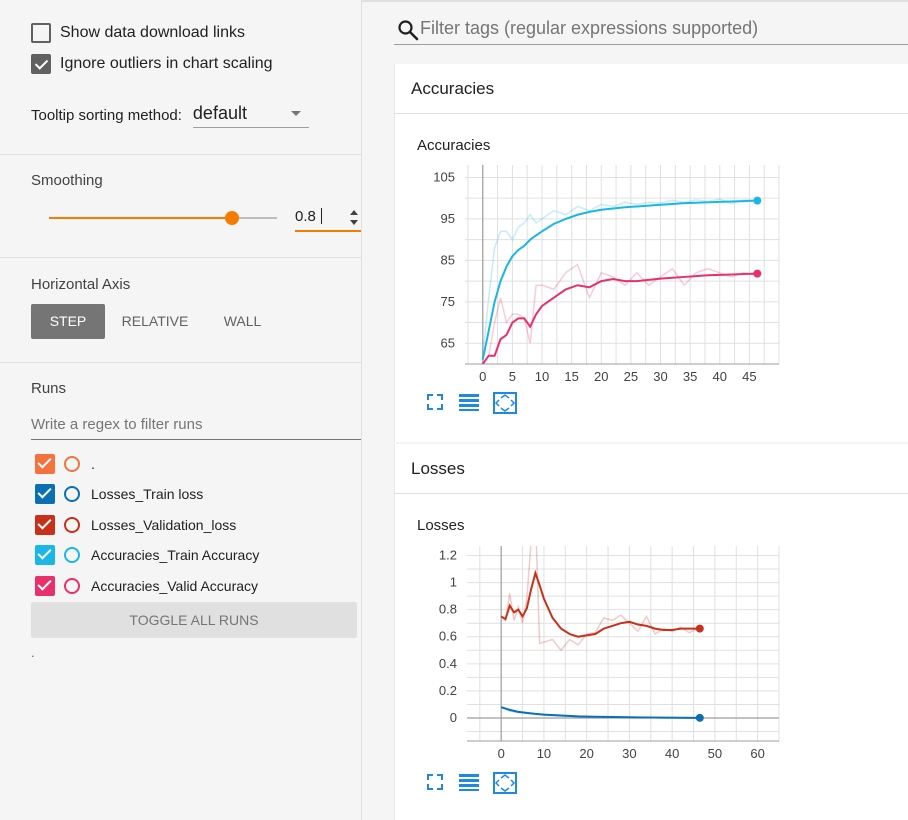 The image size is (908, 820). What do you see at coordinates (250, 115) in the screenshot?
I see `tooltip-sorting-select: default` at bounding box center [250, 115].